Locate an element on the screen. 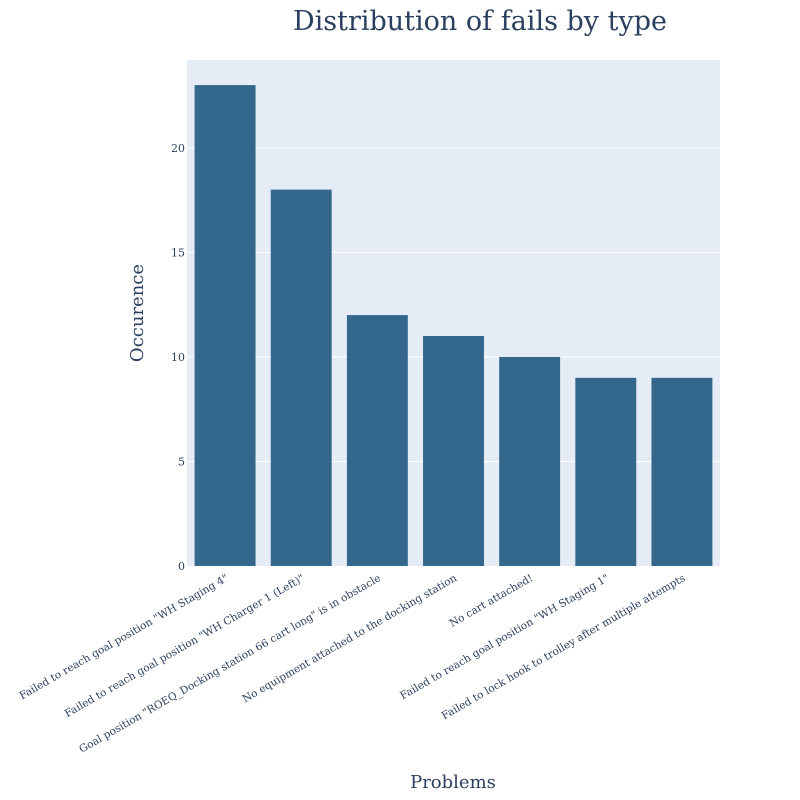 The height and width of the screenshot is (800, 800). chart-title: Distribution of fails by type is located at coordinates (480, 21).